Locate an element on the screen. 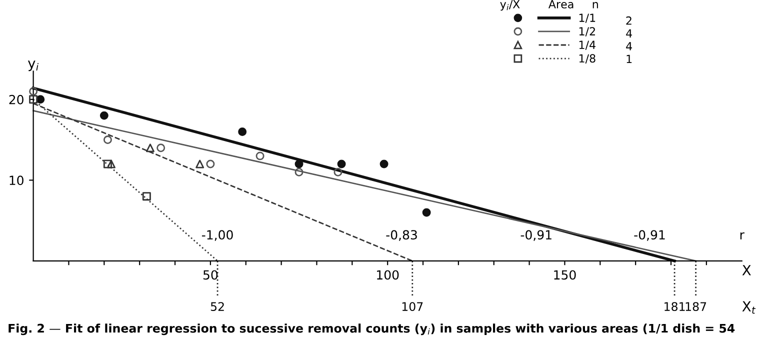  x-tick-label: 50 is located at coordinates (210, 275).